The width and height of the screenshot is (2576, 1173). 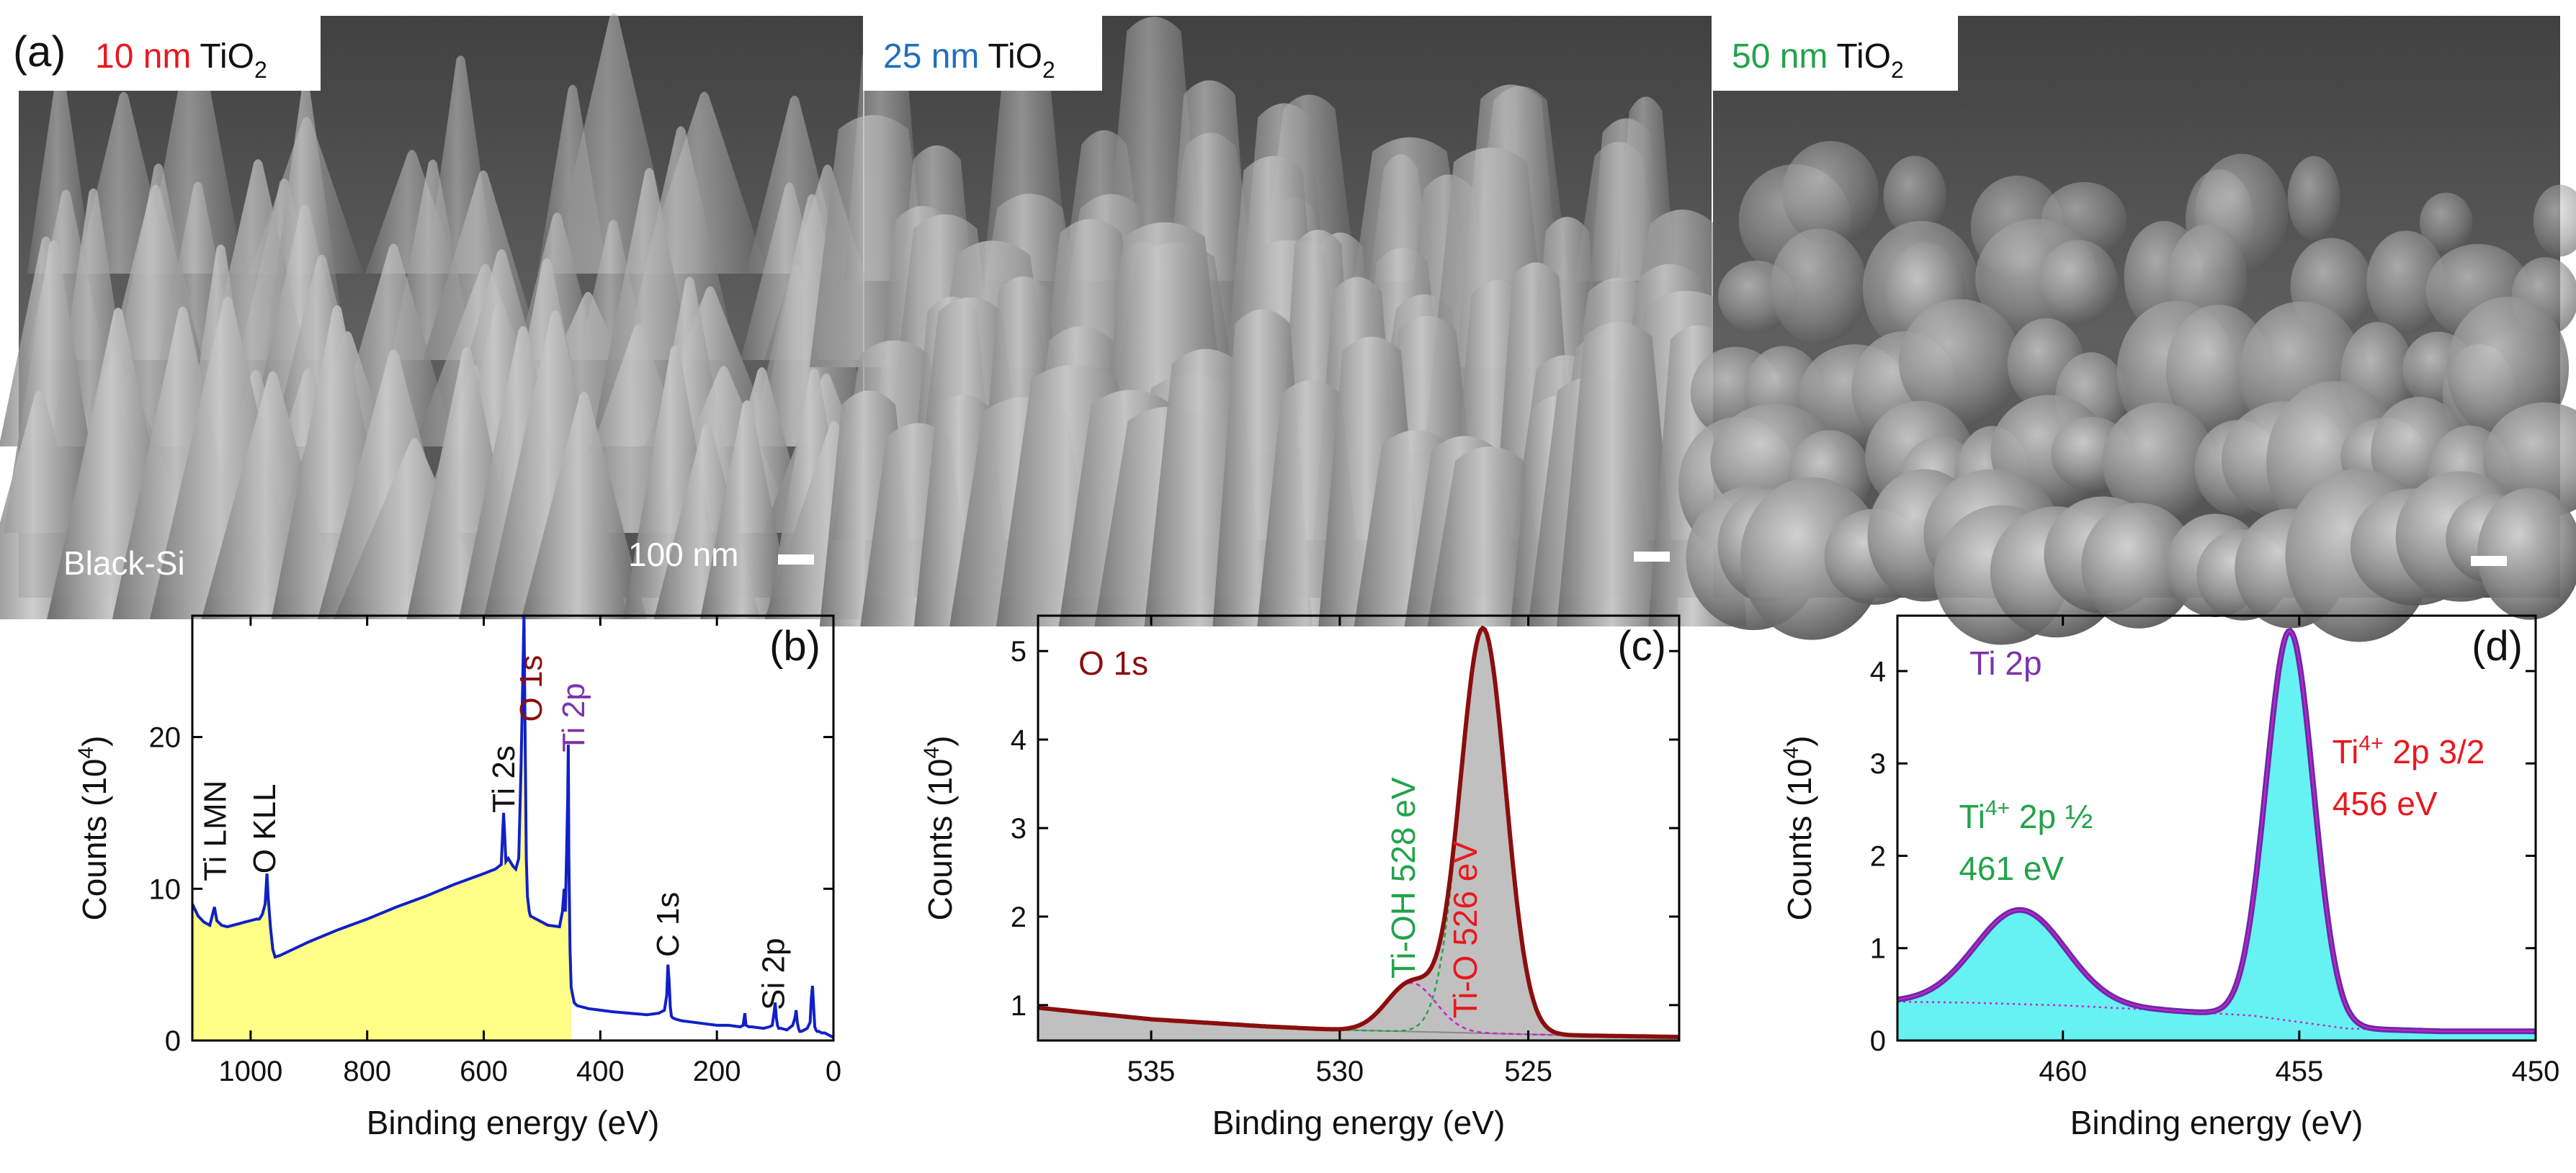 What do you see at coordinates (794, 646) in the screenshot?
I see `panel-label: (b)` at bounding box center [794, 646].